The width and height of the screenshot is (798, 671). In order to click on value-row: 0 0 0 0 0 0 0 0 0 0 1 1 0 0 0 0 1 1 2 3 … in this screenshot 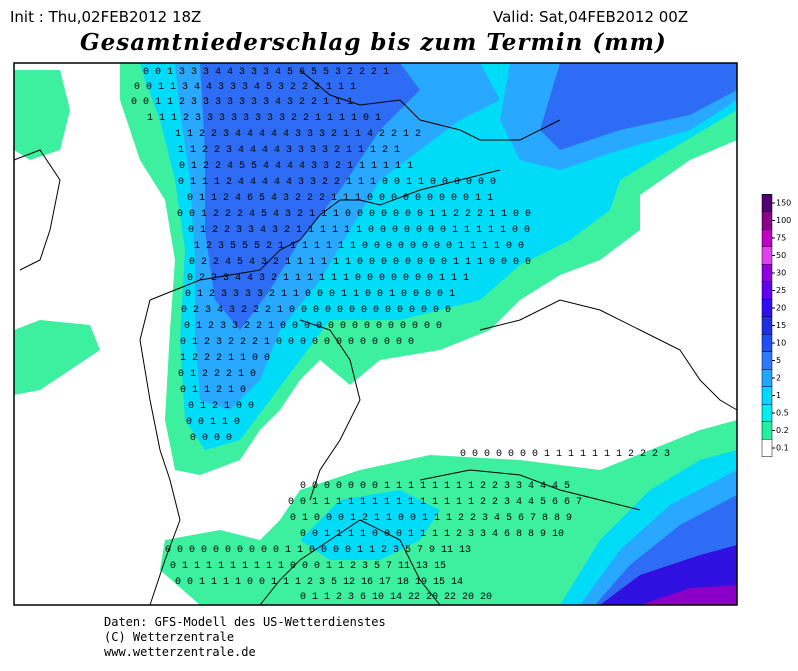, I will do `click(318, 550)`.